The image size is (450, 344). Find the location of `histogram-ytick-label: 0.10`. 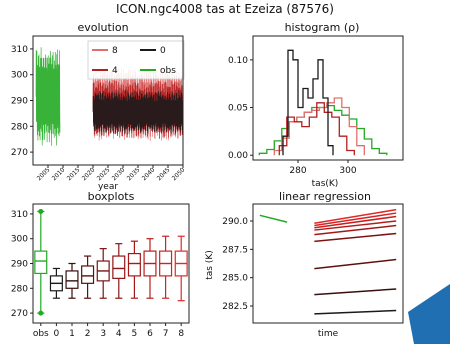

histogram-ytick-label: 0.10 is located at coordinates (238, 61).